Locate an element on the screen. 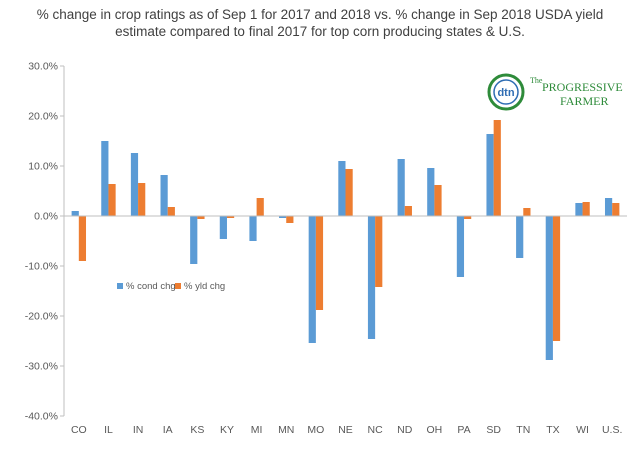  x-tick-label: OH is located at coordinates (435, 430).